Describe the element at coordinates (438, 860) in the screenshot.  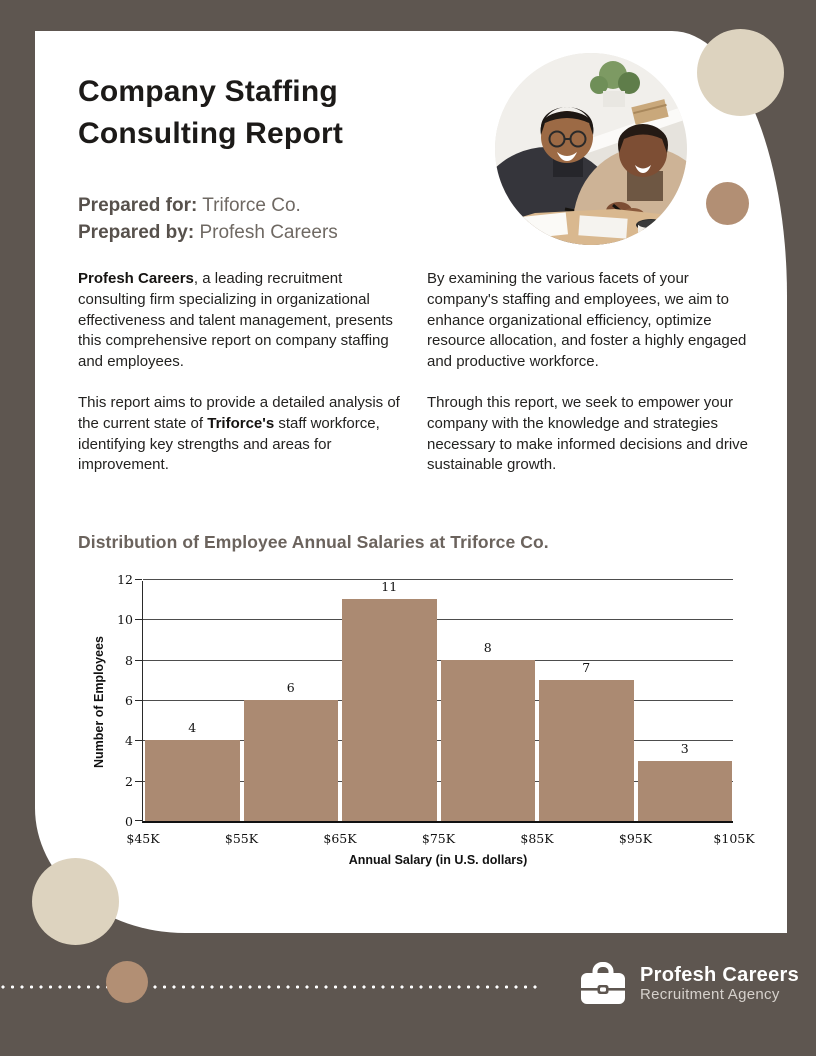
I see `x-axis-title: Annual Salary (in U.S. dollars)` at that location.